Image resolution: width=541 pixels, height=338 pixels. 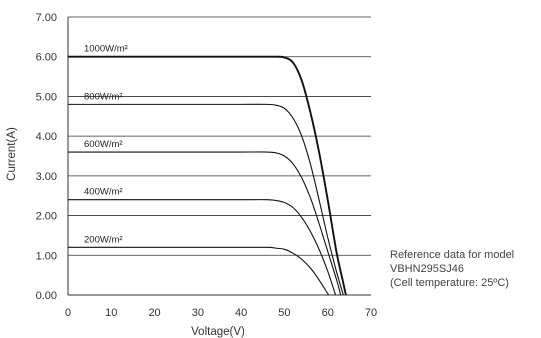 I want to click on x-tick-label-0: 0, so click(x=68, y=313).